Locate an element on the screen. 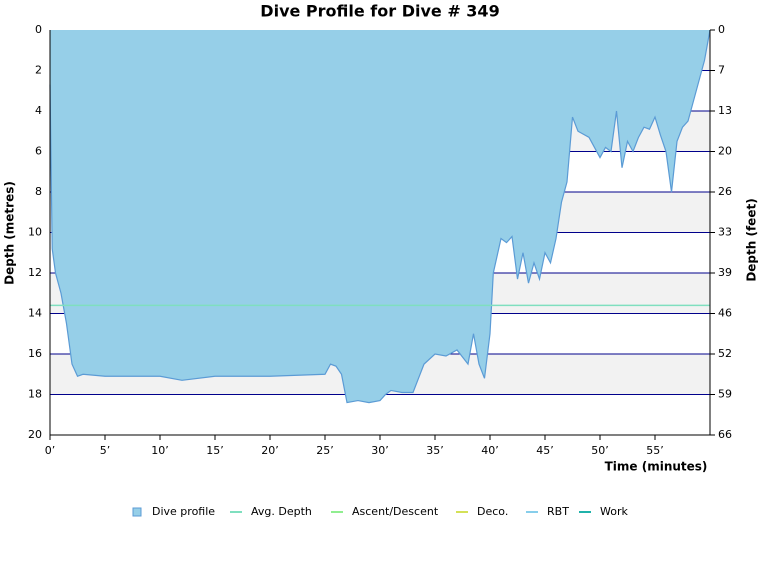 The width and height of the screenshot is (760, 584). legend-swatch is located at coordinates (137, 512).